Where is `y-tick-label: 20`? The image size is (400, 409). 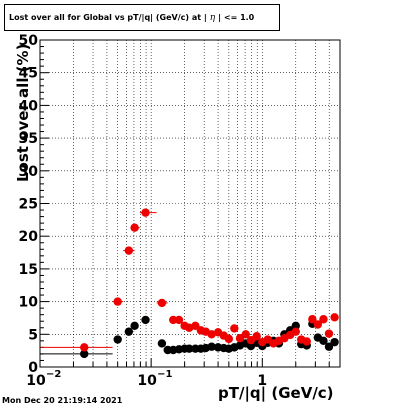
y-tick-label: 20 is located at coordinates (29, 237).